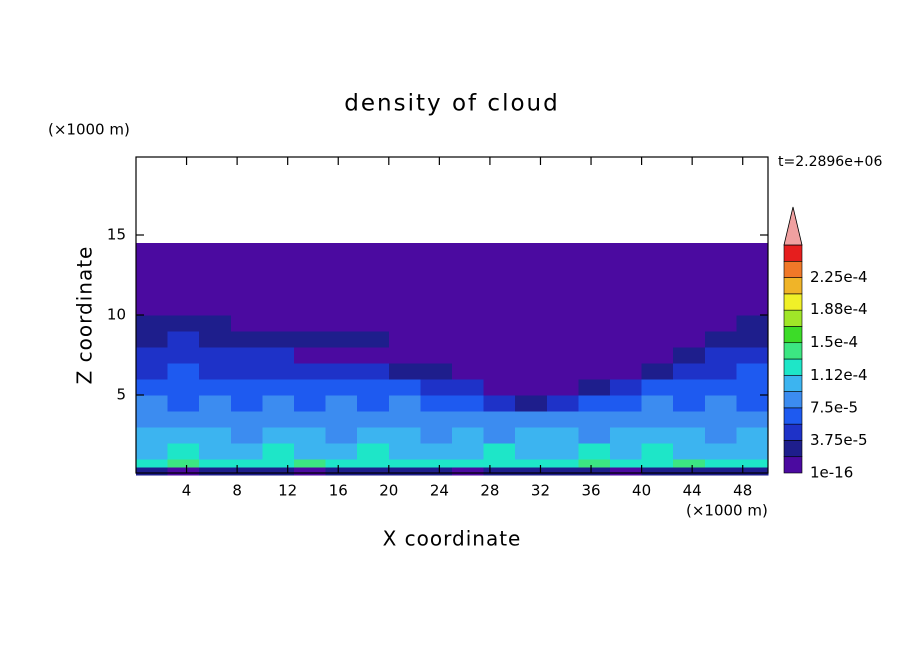  What do you see at coordinates (388, 491) in the screenshot?
I see `x-tick-label: 20` at bounding box center [388, 491].